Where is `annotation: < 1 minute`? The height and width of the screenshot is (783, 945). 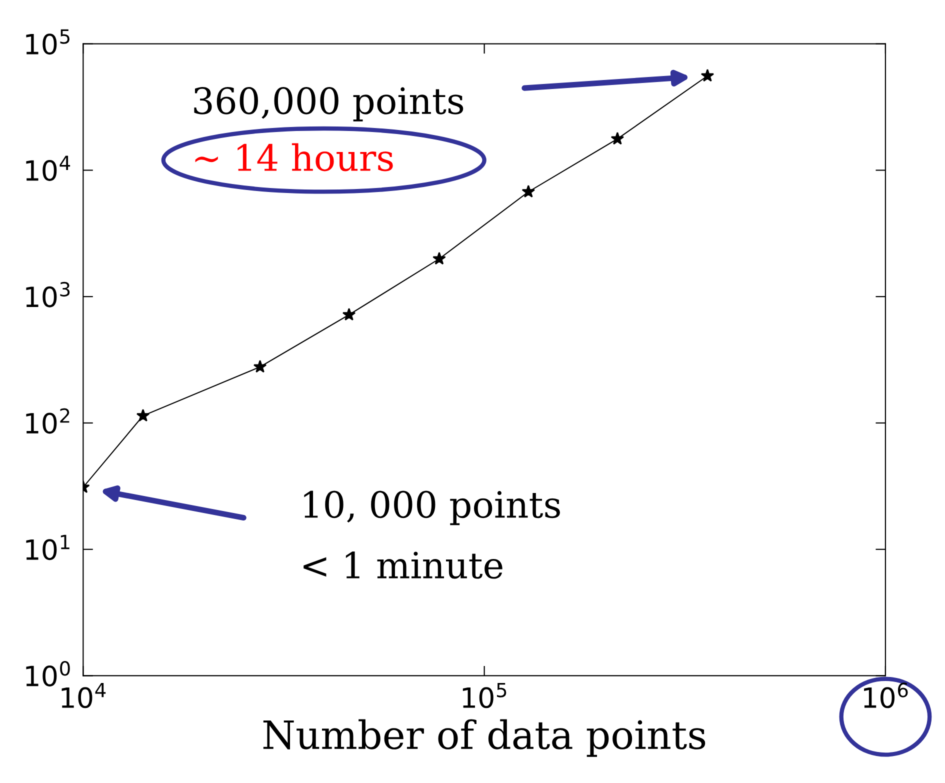
annotation: < 1 minute is located at coordinates (403, 565).